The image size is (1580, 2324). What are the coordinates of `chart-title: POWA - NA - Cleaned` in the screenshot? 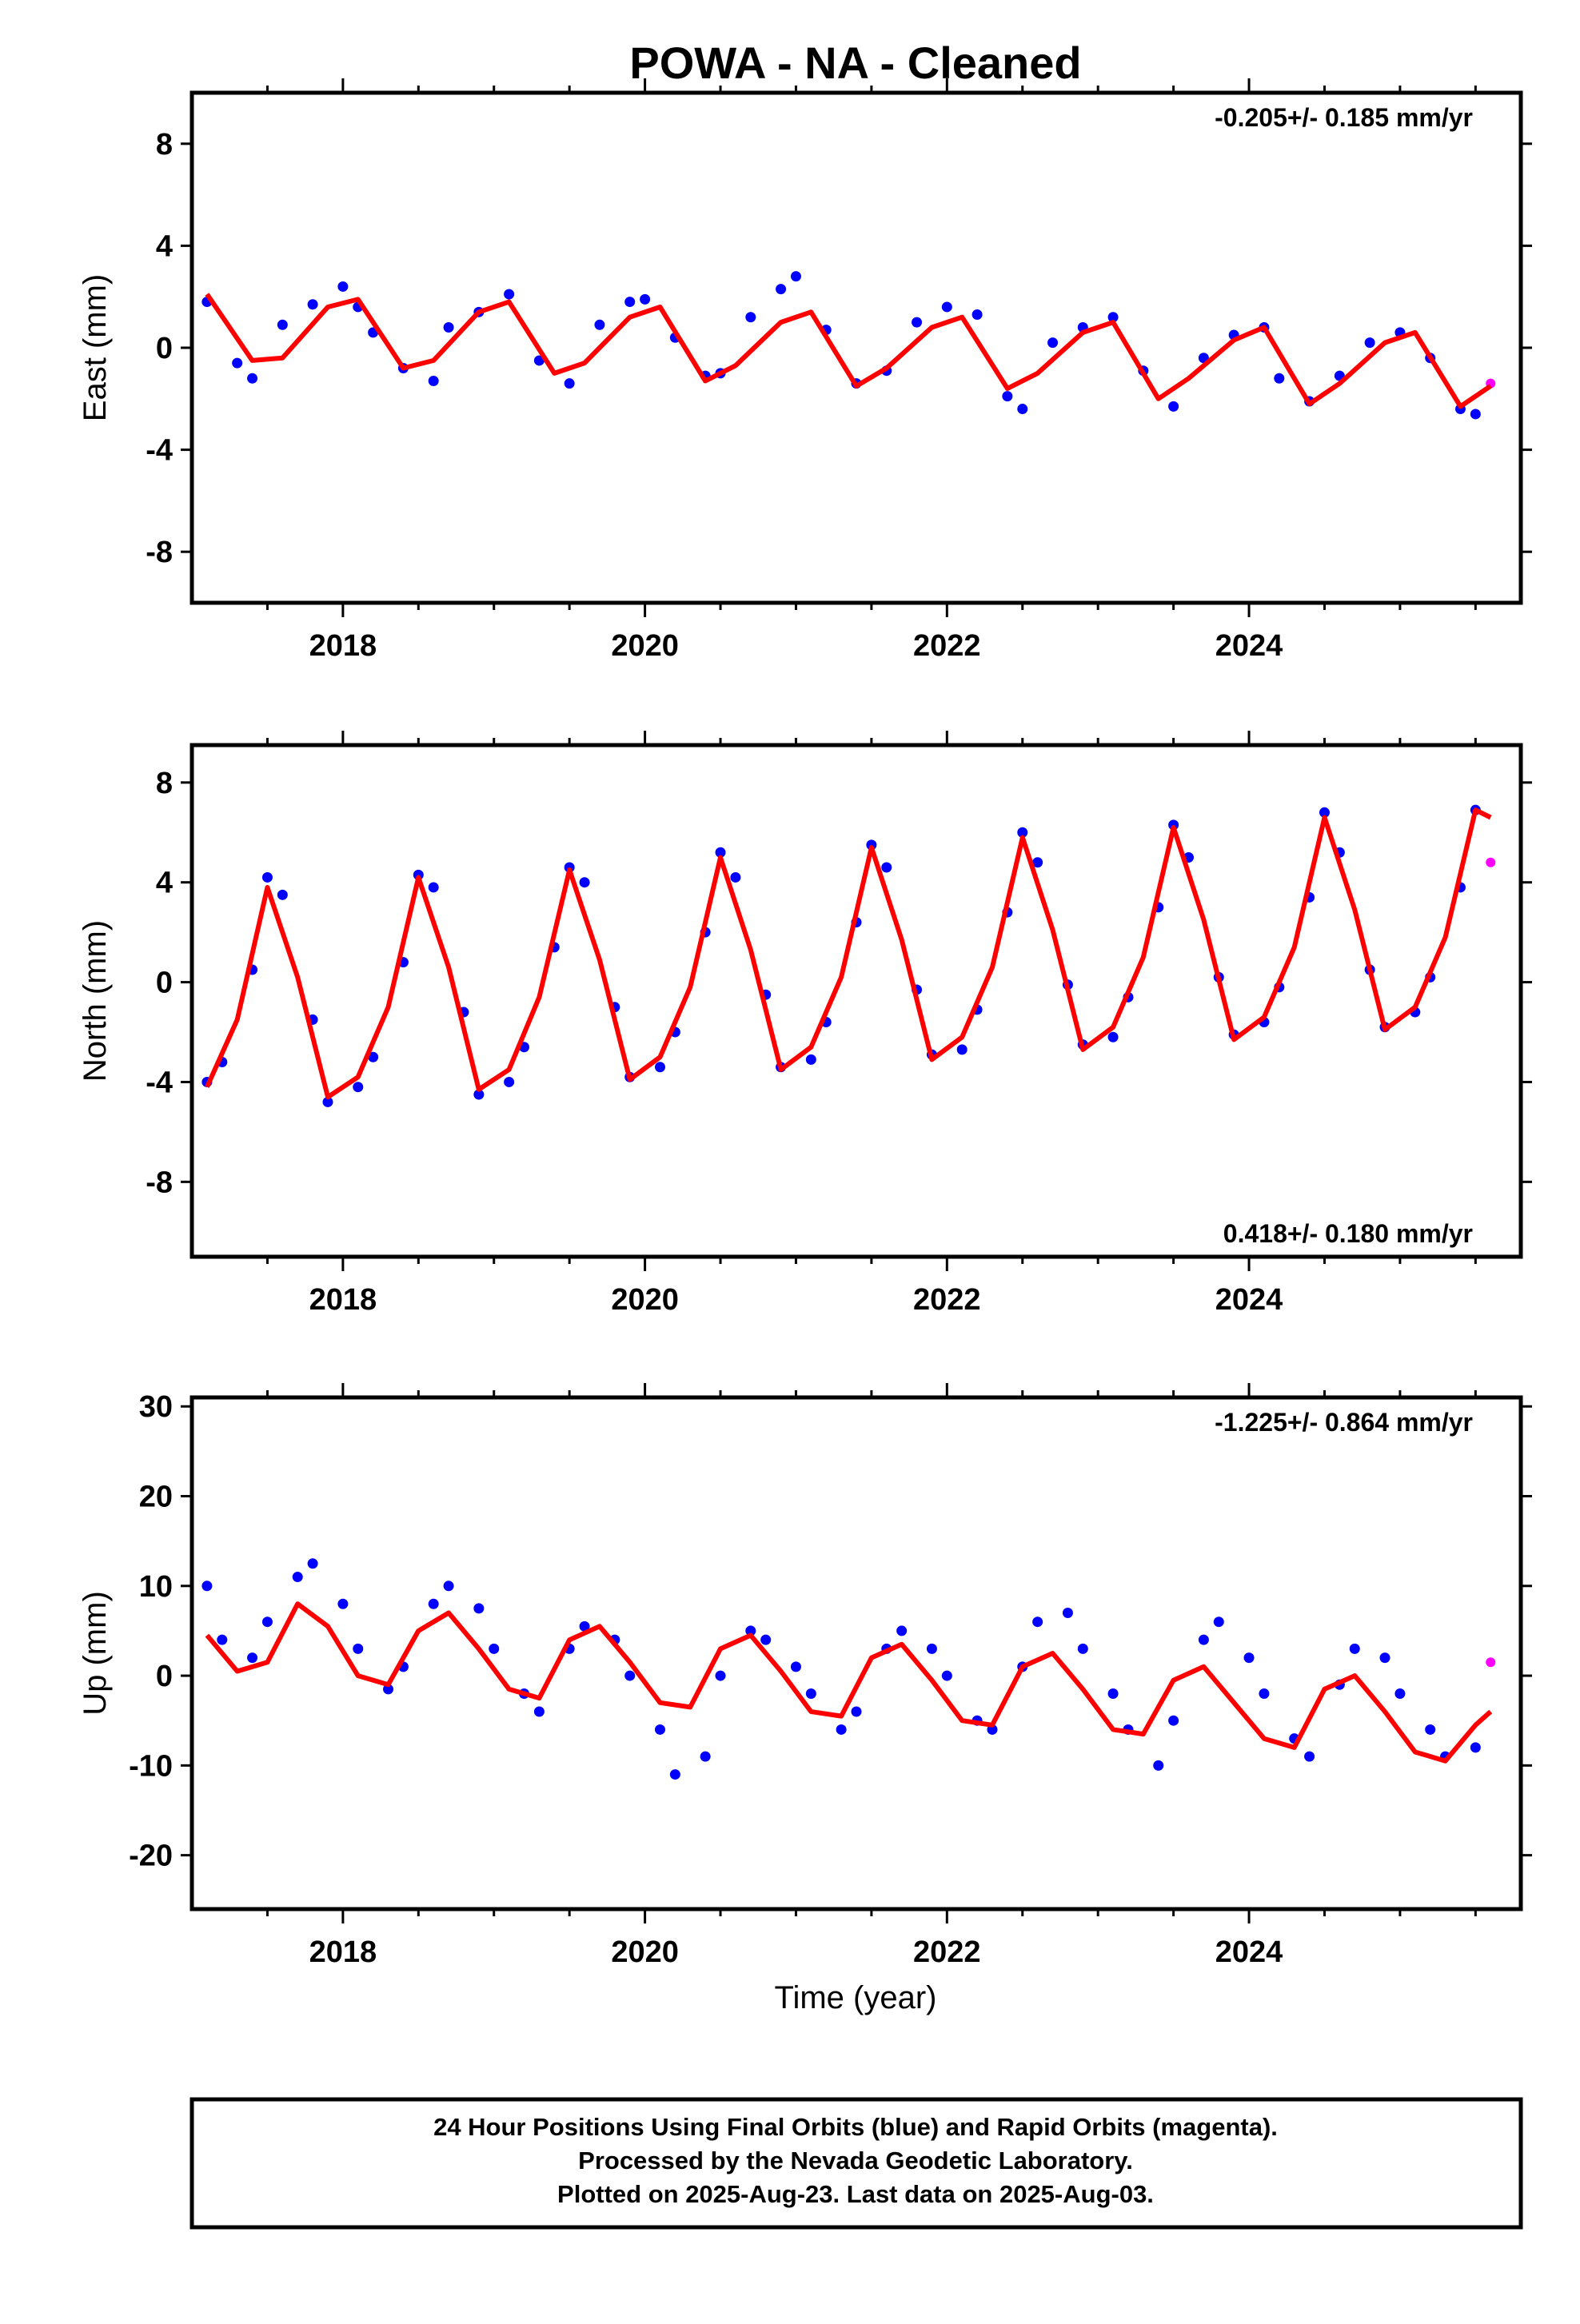 It's located at (855, 63).